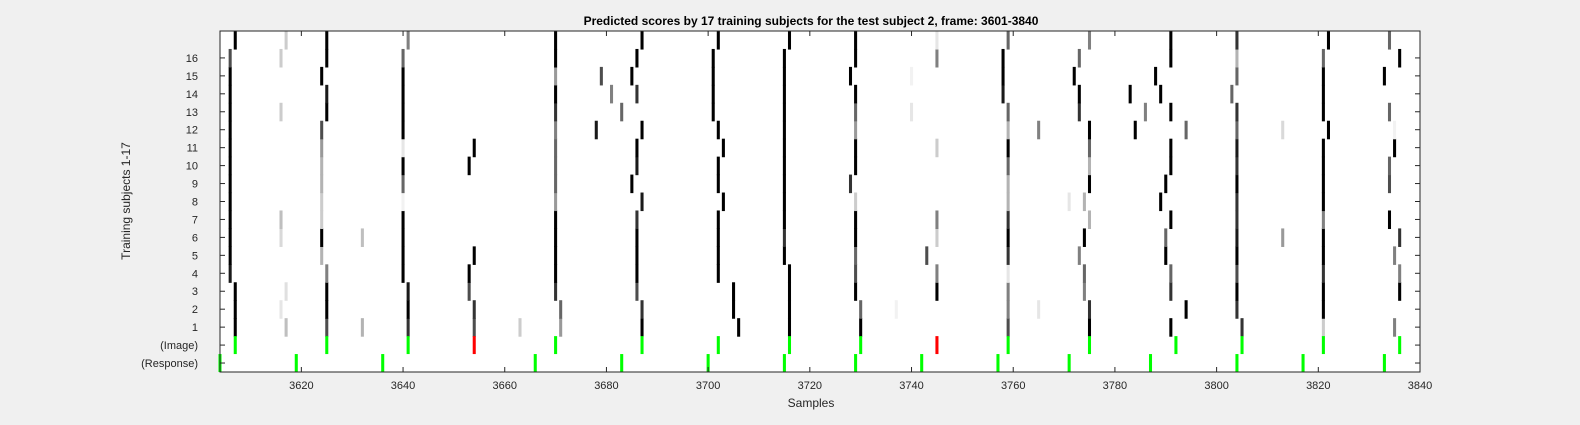 The height and width of the screenshot is (425, 1580). I want to click on image-event-mismatch, so click(474, 345).